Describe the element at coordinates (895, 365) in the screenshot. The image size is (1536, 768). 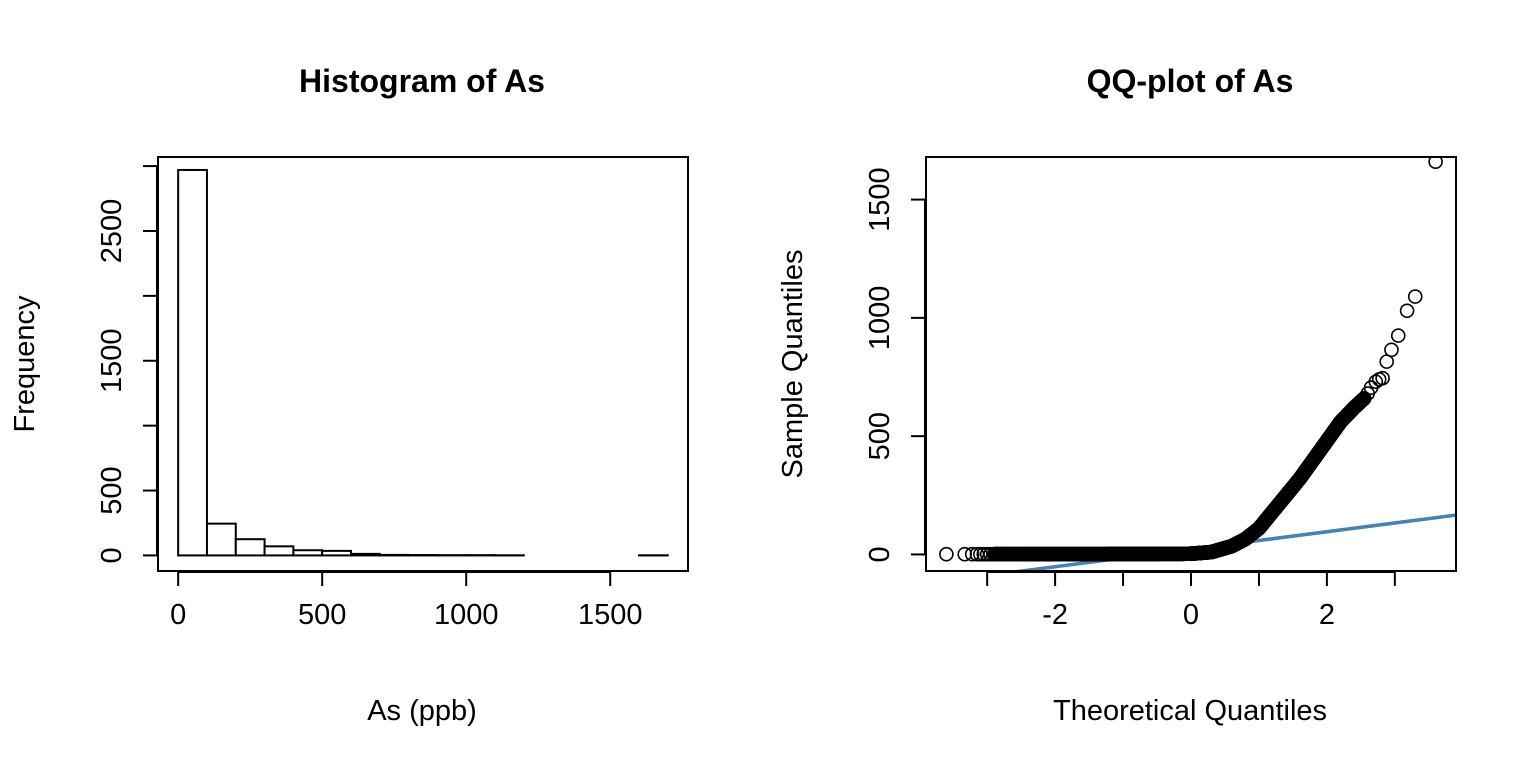
I see `qq-y-axis: 0 500 1000 1500` at that location.